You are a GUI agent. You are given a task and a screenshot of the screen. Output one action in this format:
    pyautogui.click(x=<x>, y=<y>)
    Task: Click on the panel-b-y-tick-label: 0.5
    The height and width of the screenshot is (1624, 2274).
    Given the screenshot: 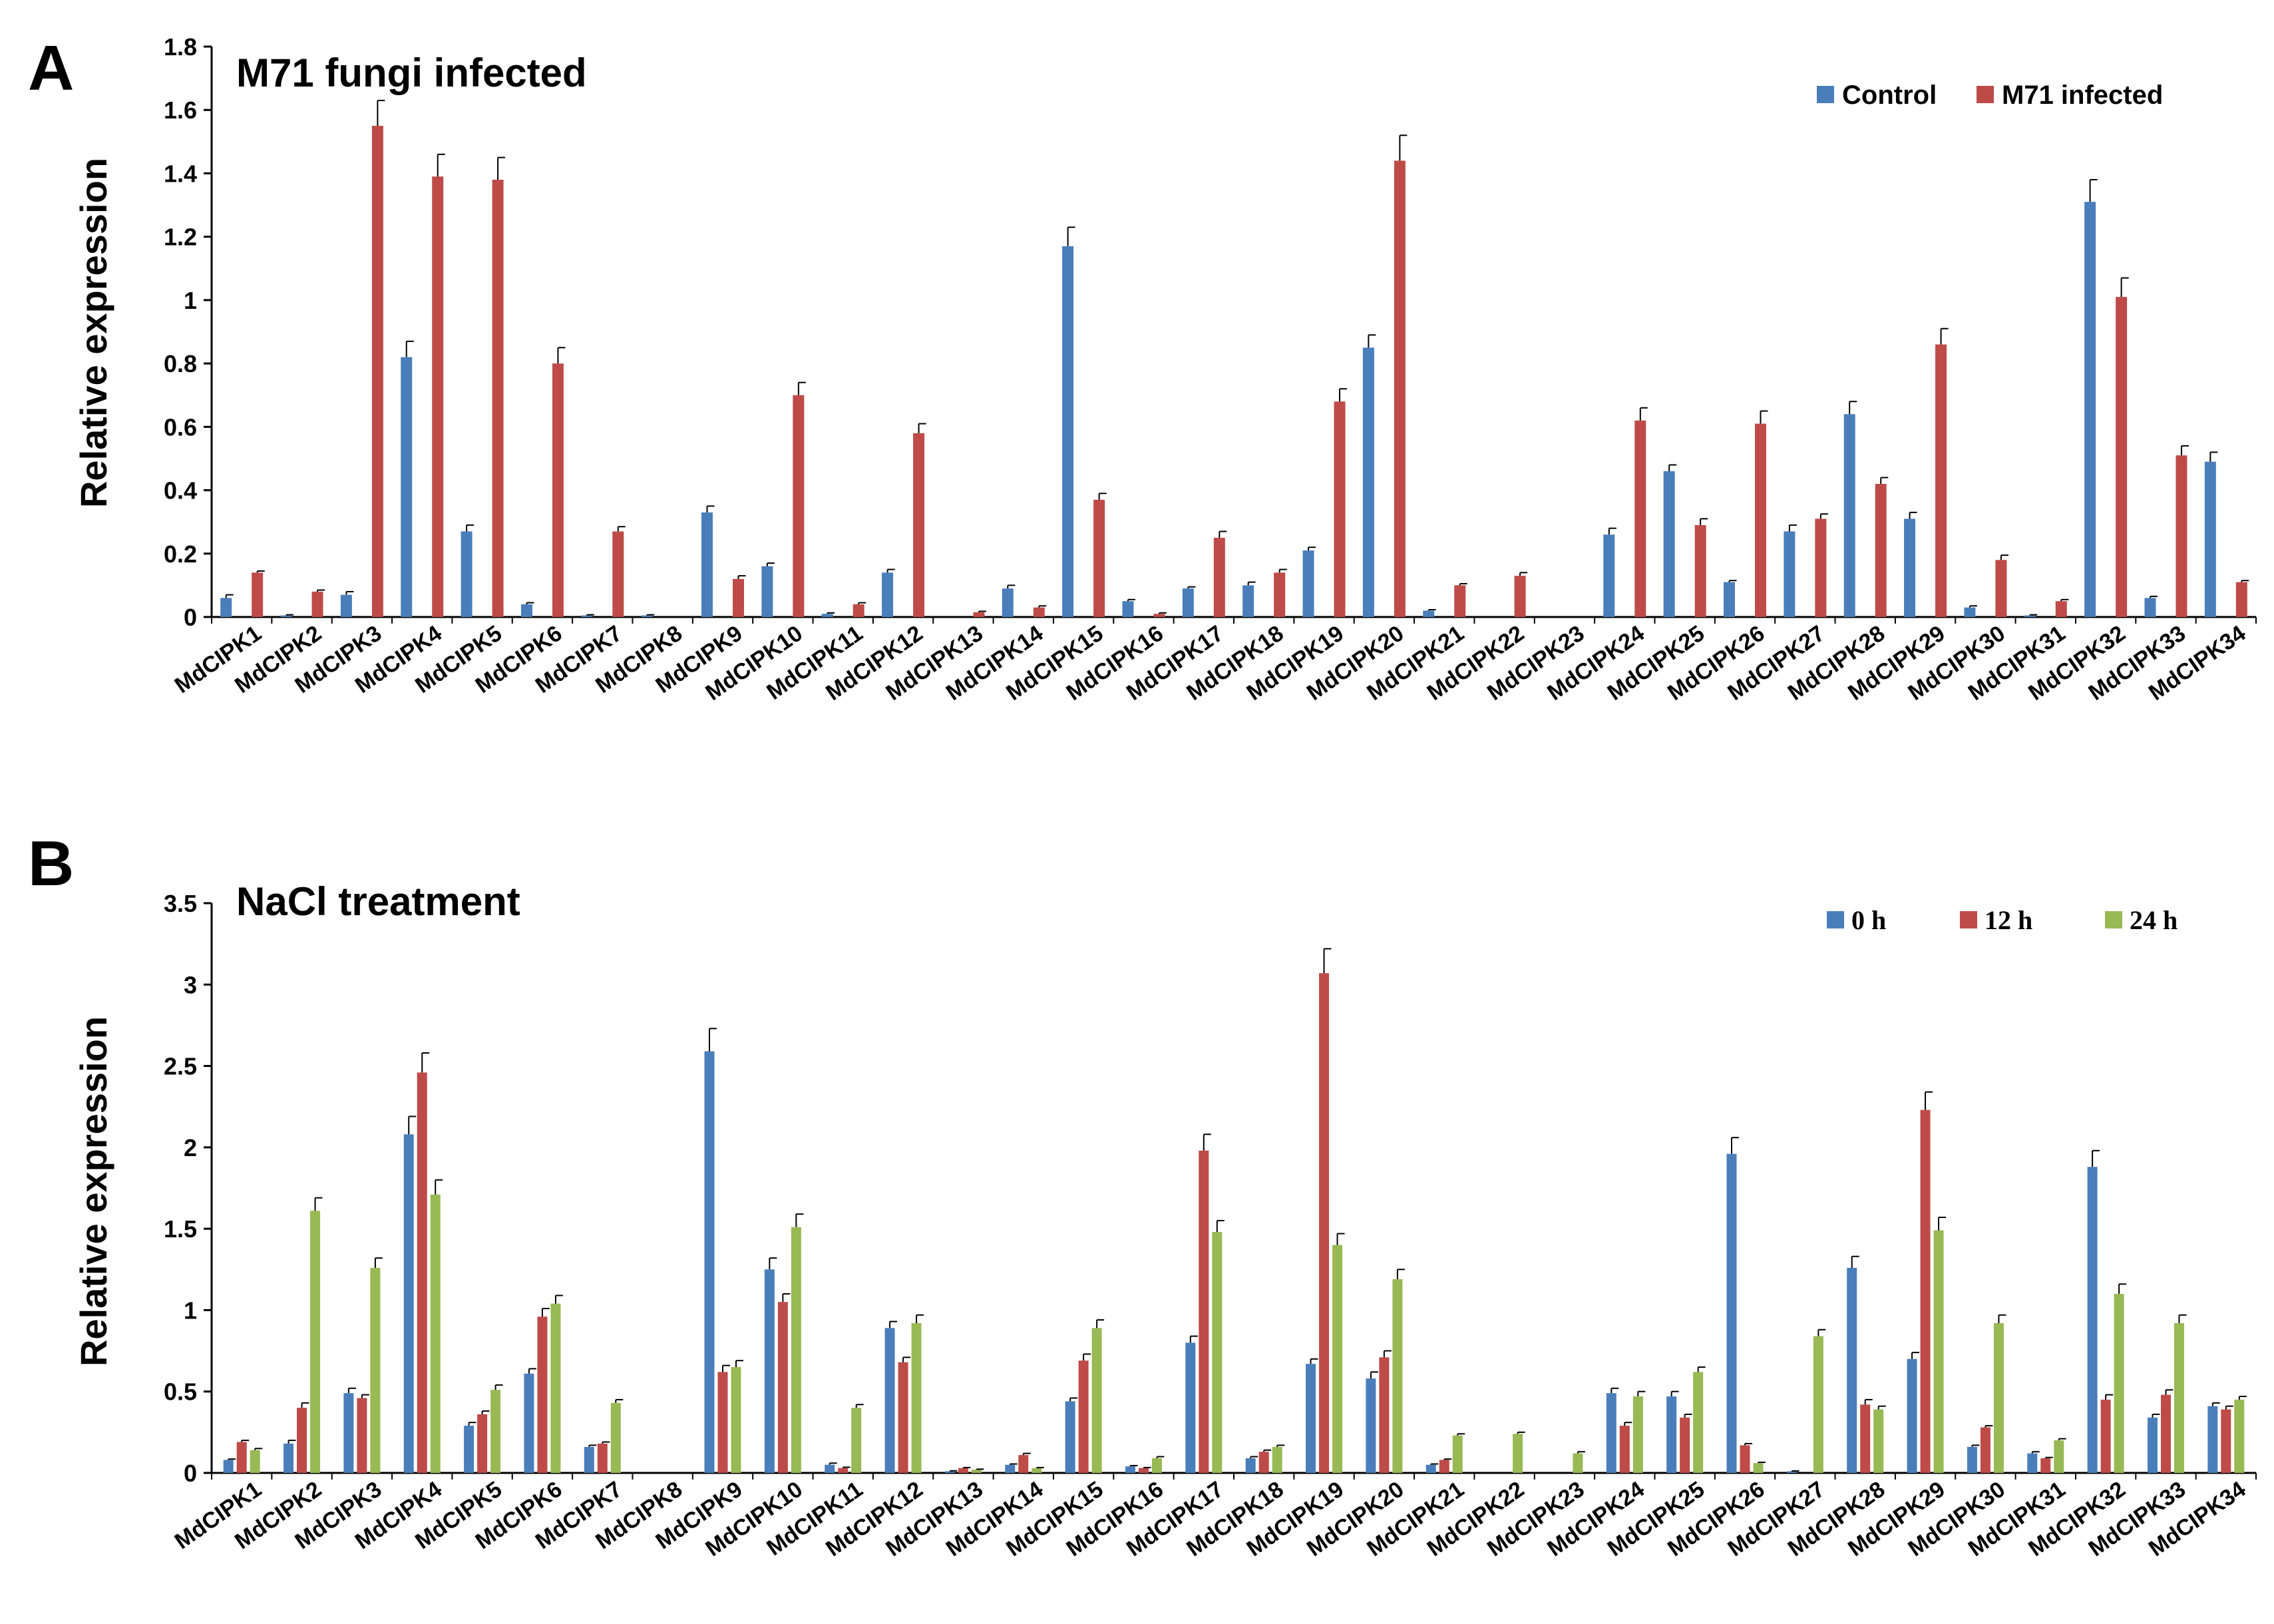 What is the action you would take?
    pyautogui.click(x=181, y=1392)
    